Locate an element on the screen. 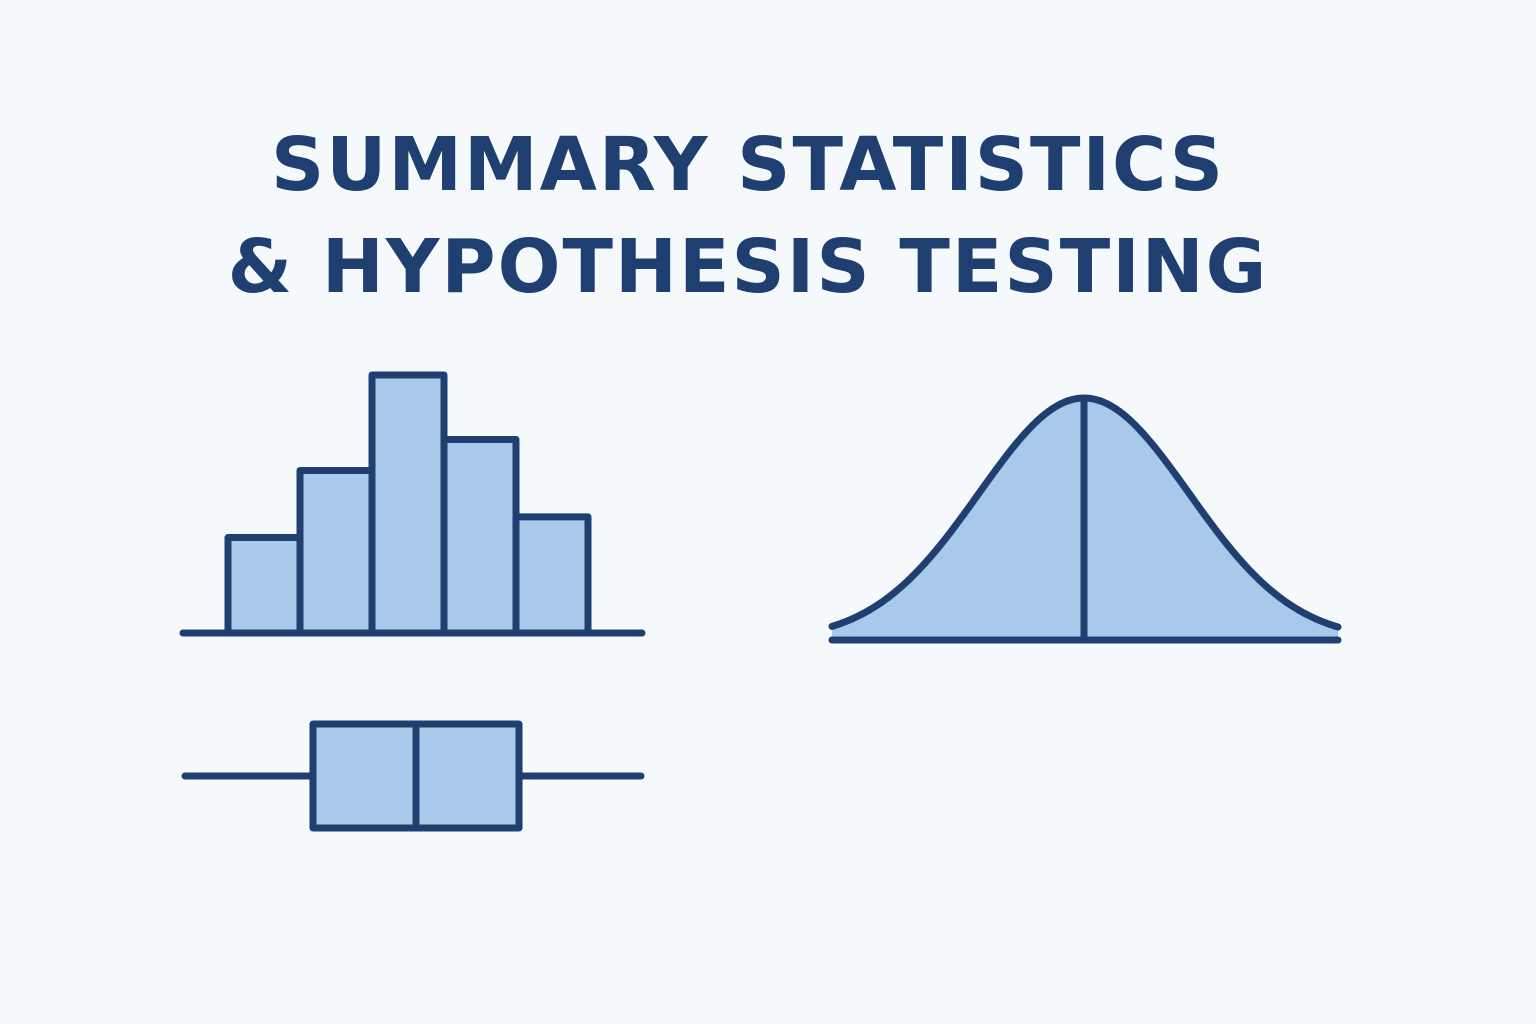 Image resolution: width=1536 pixels, height=1024 pixels. histogram is located at coordinates (412, 504).